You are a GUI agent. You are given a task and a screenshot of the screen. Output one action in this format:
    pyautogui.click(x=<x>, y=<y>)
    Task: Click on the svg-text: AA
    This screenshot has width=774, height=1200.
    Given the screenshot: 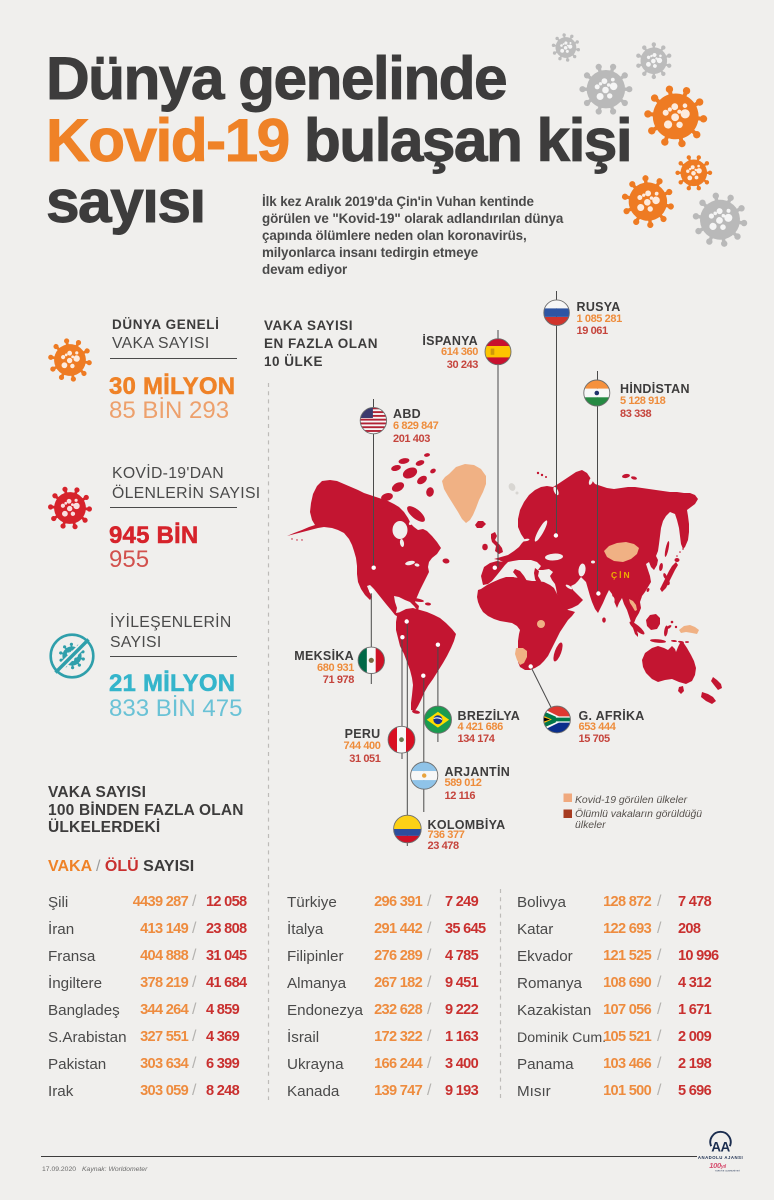 What is the action you would take?
    pyautogui.click(x=720, y=1147)
    